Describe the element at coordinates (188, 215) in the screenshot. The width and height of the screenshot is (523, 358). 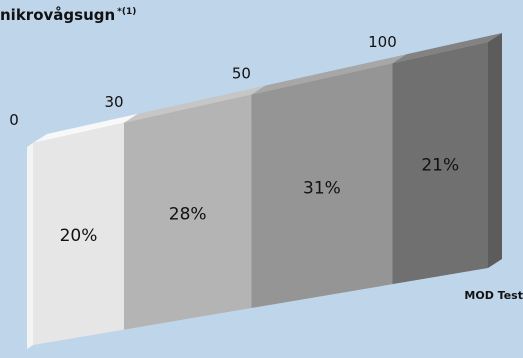
I see `value-label-1: 28%` at that location.